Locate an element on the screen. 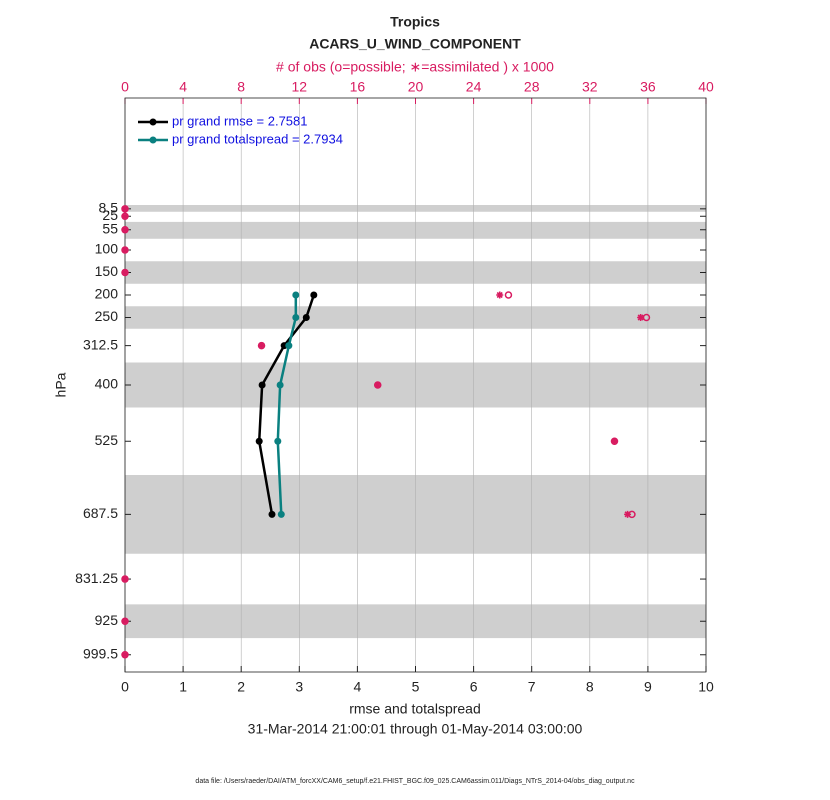 The width and height of the screenshot is (830, 800). y-tick-label: 250 is located at coordinates (107, 316).